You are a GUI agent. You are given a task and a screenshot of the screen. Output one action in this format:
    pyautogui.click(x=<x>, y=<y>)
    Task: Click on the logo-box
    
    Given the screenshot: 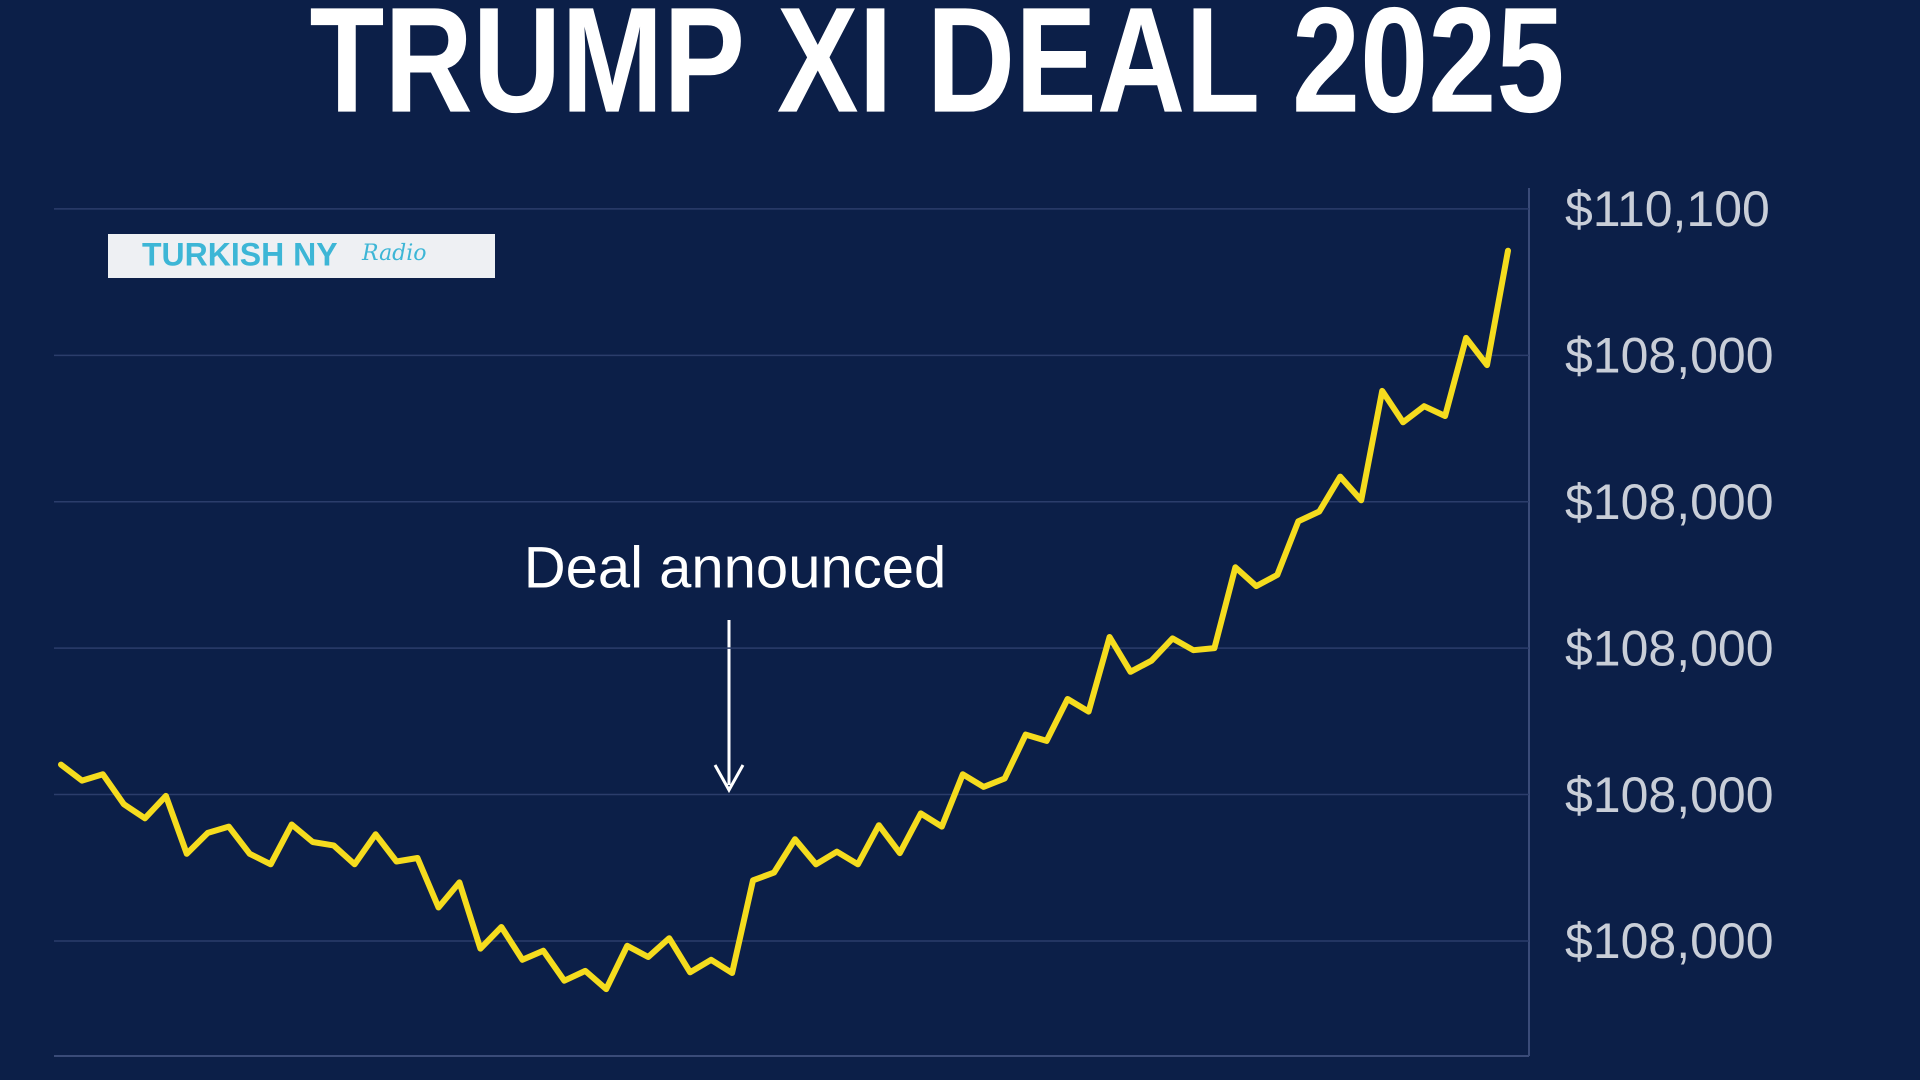 What is the action you would take?
    pyautogui.click(x=301, y=256)
    